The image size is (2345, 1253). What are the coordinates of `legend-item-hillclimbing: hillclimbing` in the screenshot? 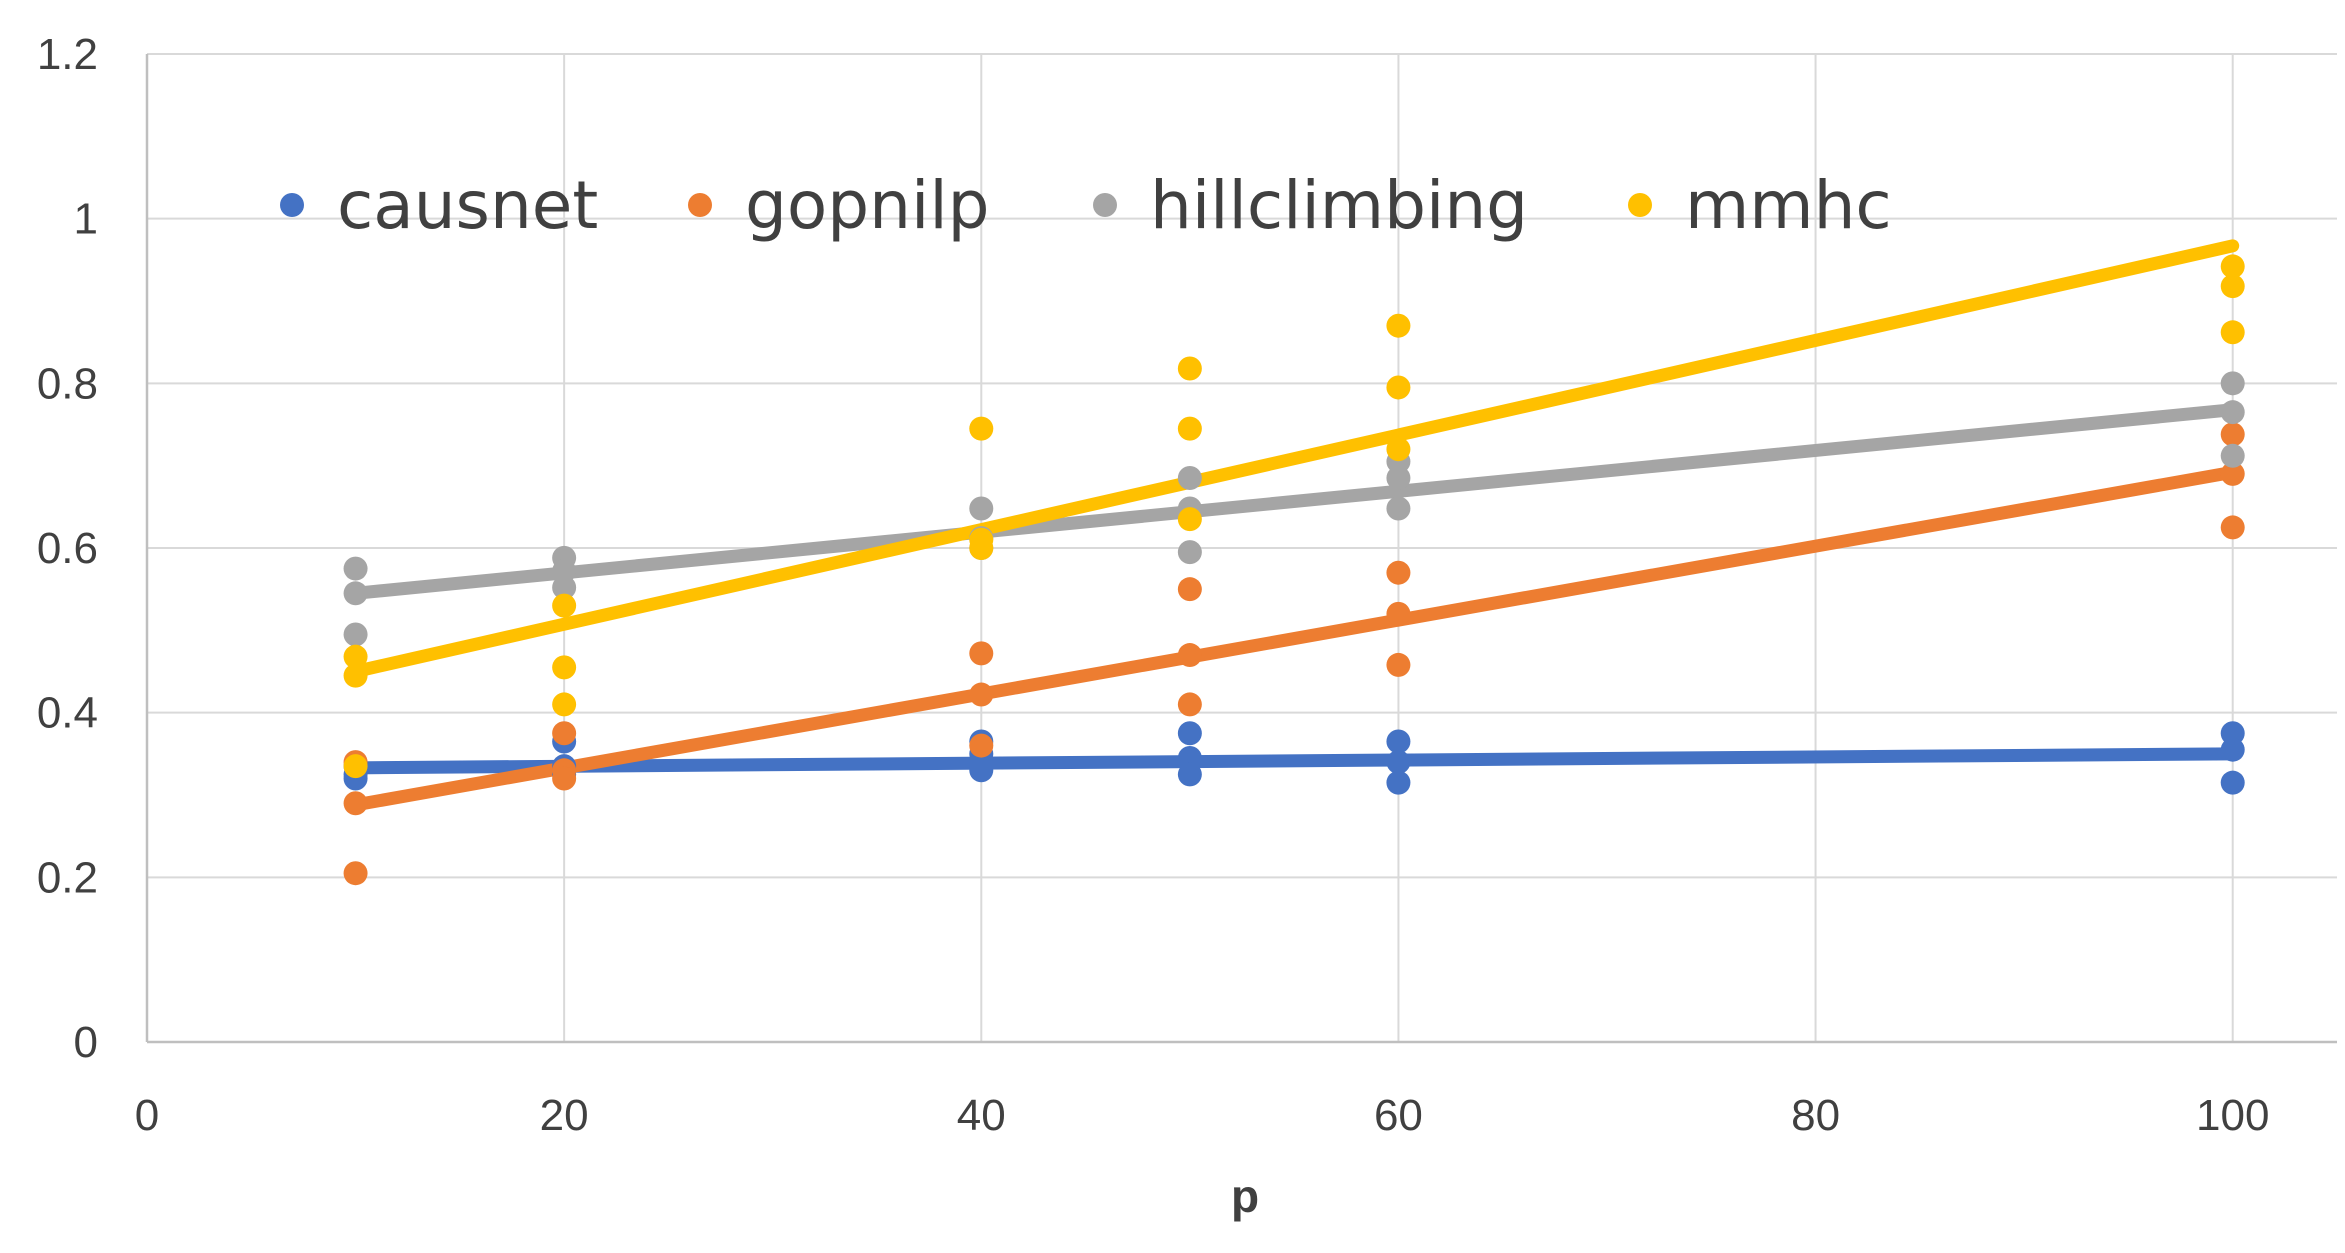 It's located at (1310, 205).